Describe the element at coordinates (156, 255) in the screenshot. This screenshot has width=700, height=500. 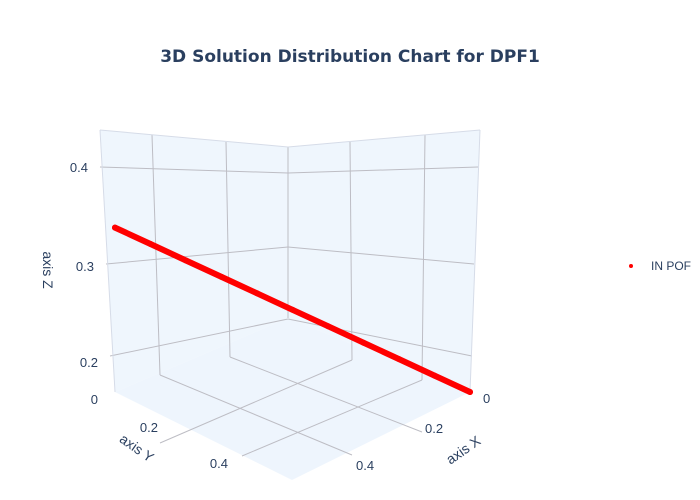
I see `grid-left-v1` at that location.